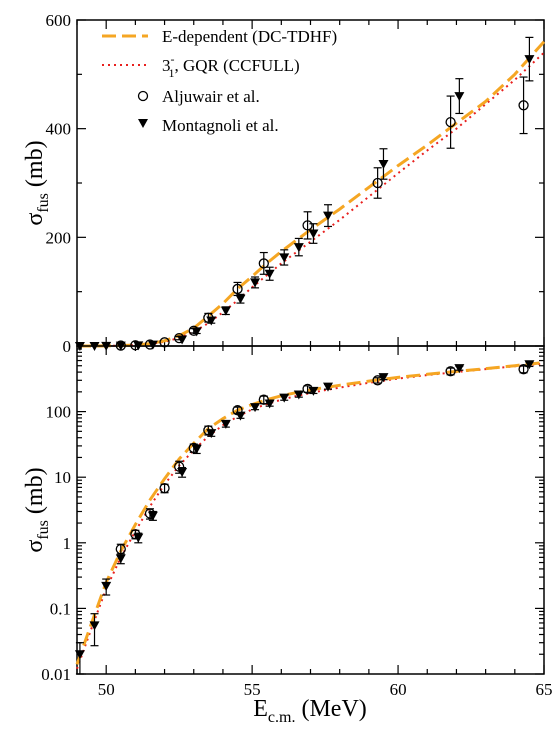 The height and width of the screenshot is (735, 555). I want to click on top-tick-labels: 0 200 400 600, so click(59, 183).